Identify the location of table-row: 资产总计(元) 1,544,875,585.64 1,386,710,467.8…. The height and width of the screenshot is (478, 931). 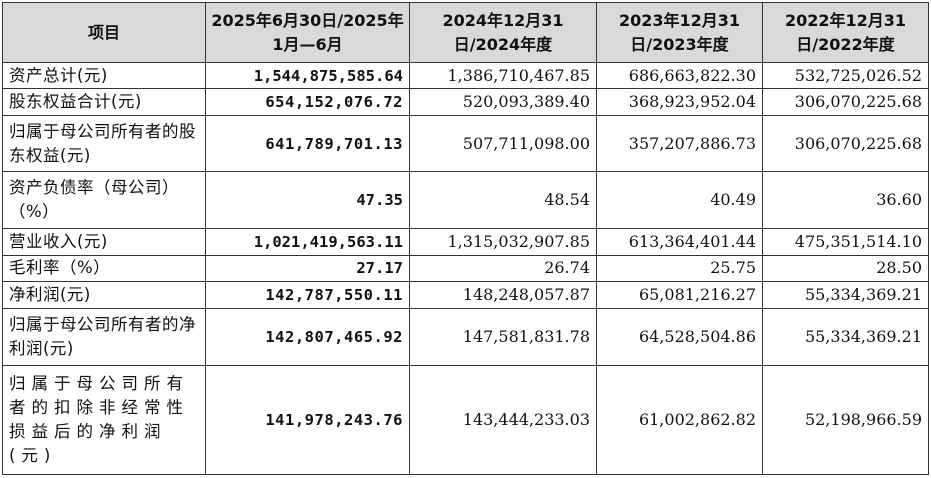
(465, 75).